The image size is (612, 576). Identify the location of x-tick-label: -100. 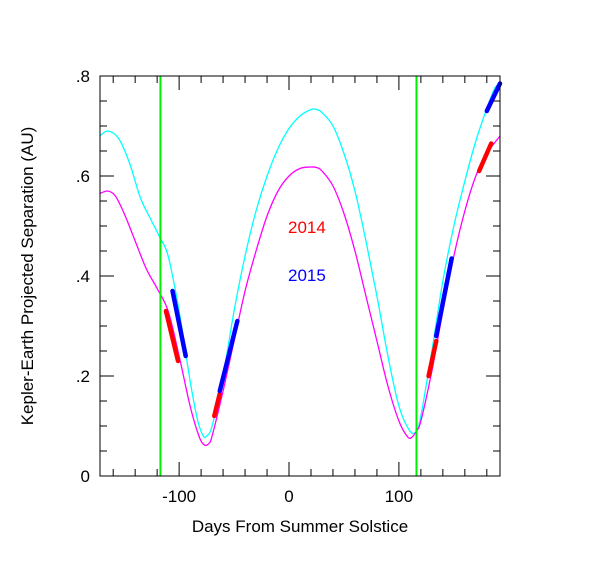
(179, 496).